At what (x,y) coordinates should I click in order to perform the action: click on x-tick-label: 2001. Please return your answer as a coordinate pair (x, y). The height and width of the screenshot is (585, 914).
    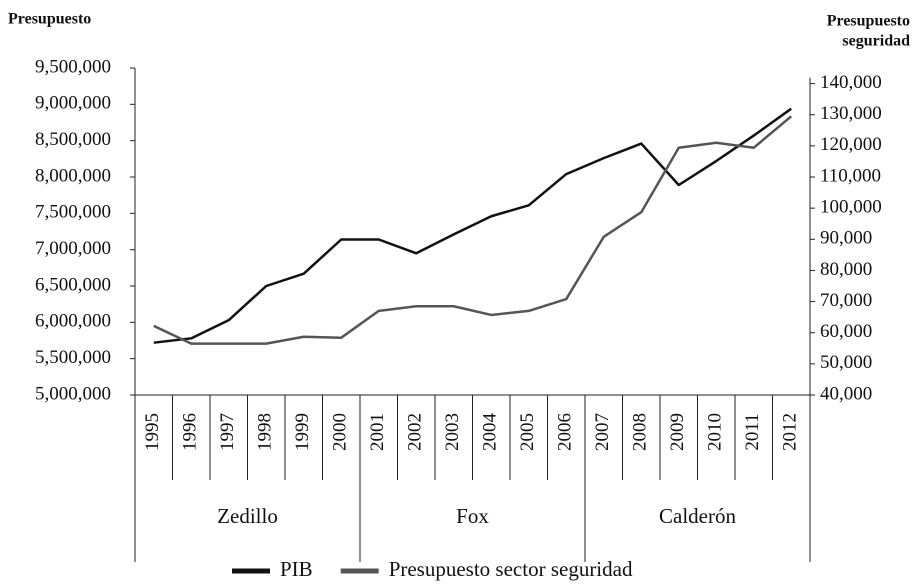
    Looking at the image, I should click on (377, 432).